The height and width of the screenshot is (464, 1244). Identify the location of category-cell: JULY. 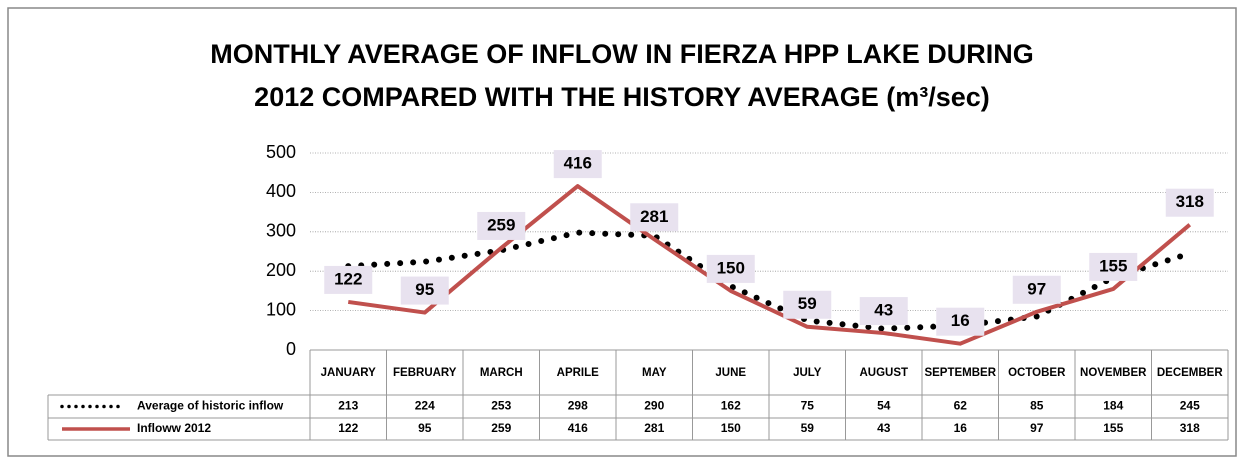
(807, 372).